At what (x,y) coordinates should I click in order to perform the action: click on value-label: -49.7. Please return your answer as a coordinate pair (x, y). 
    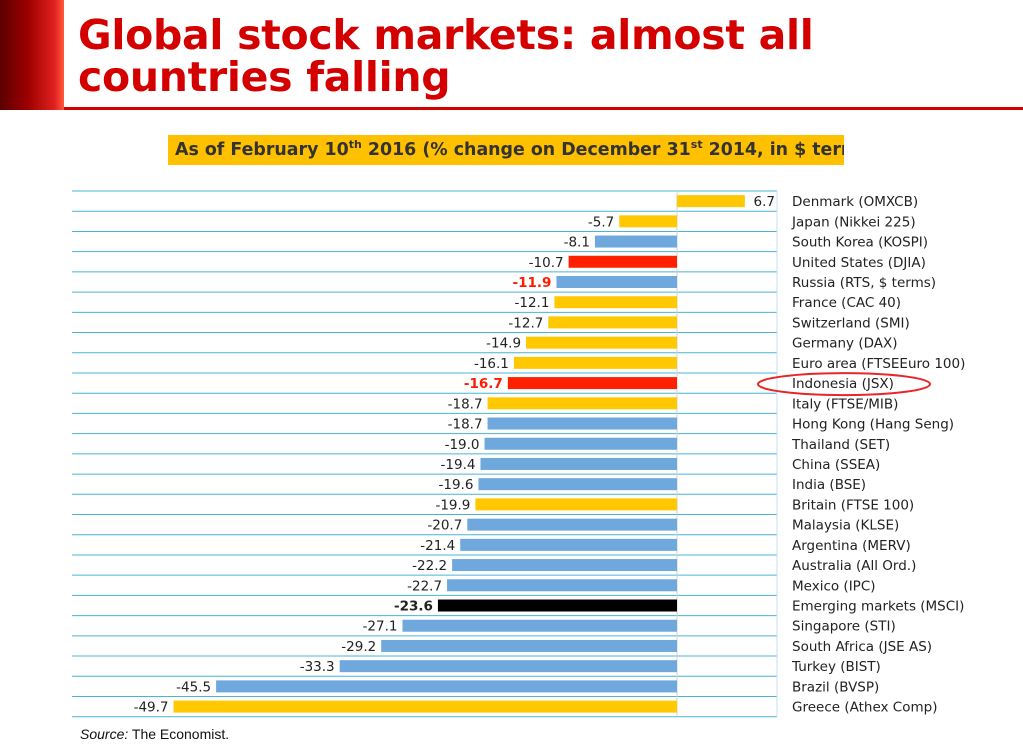
    Looking at the image, I should click on (151, 708).